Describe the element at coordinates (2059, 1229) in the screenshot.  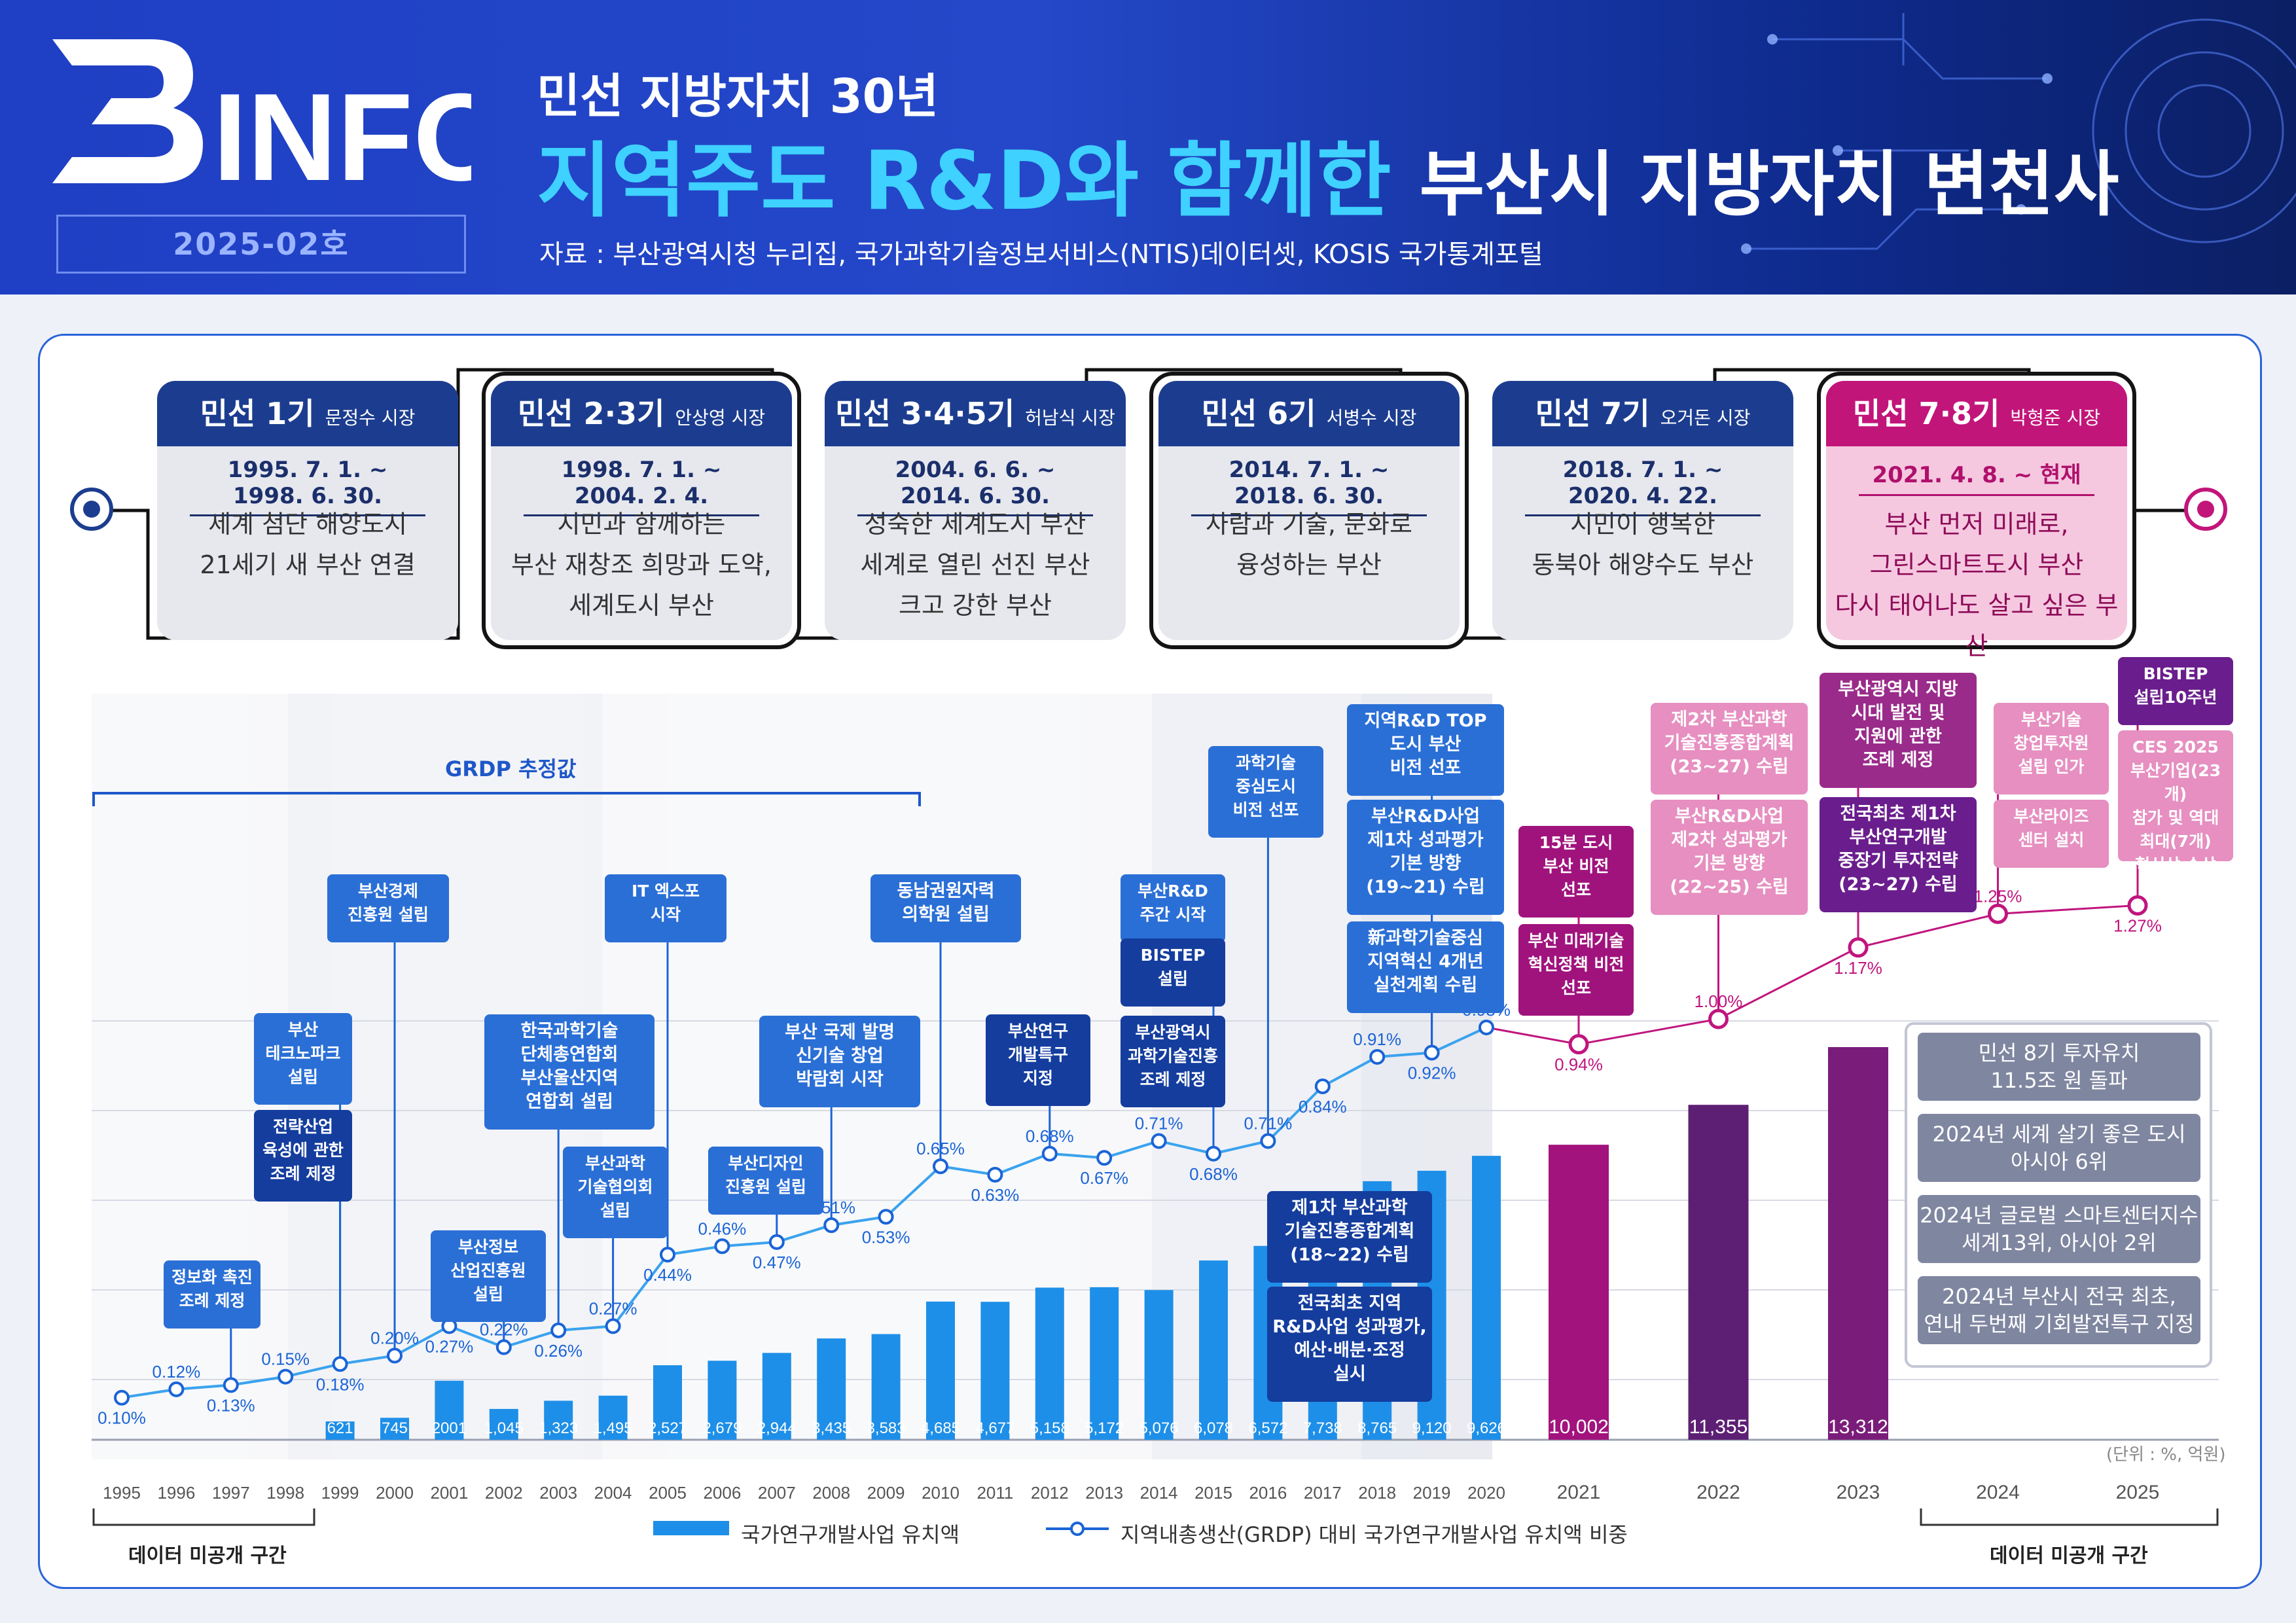
I see `stat-item: 2024년 글로벌 스마트센터지수 세계13위, 아시아 2위` at that location.